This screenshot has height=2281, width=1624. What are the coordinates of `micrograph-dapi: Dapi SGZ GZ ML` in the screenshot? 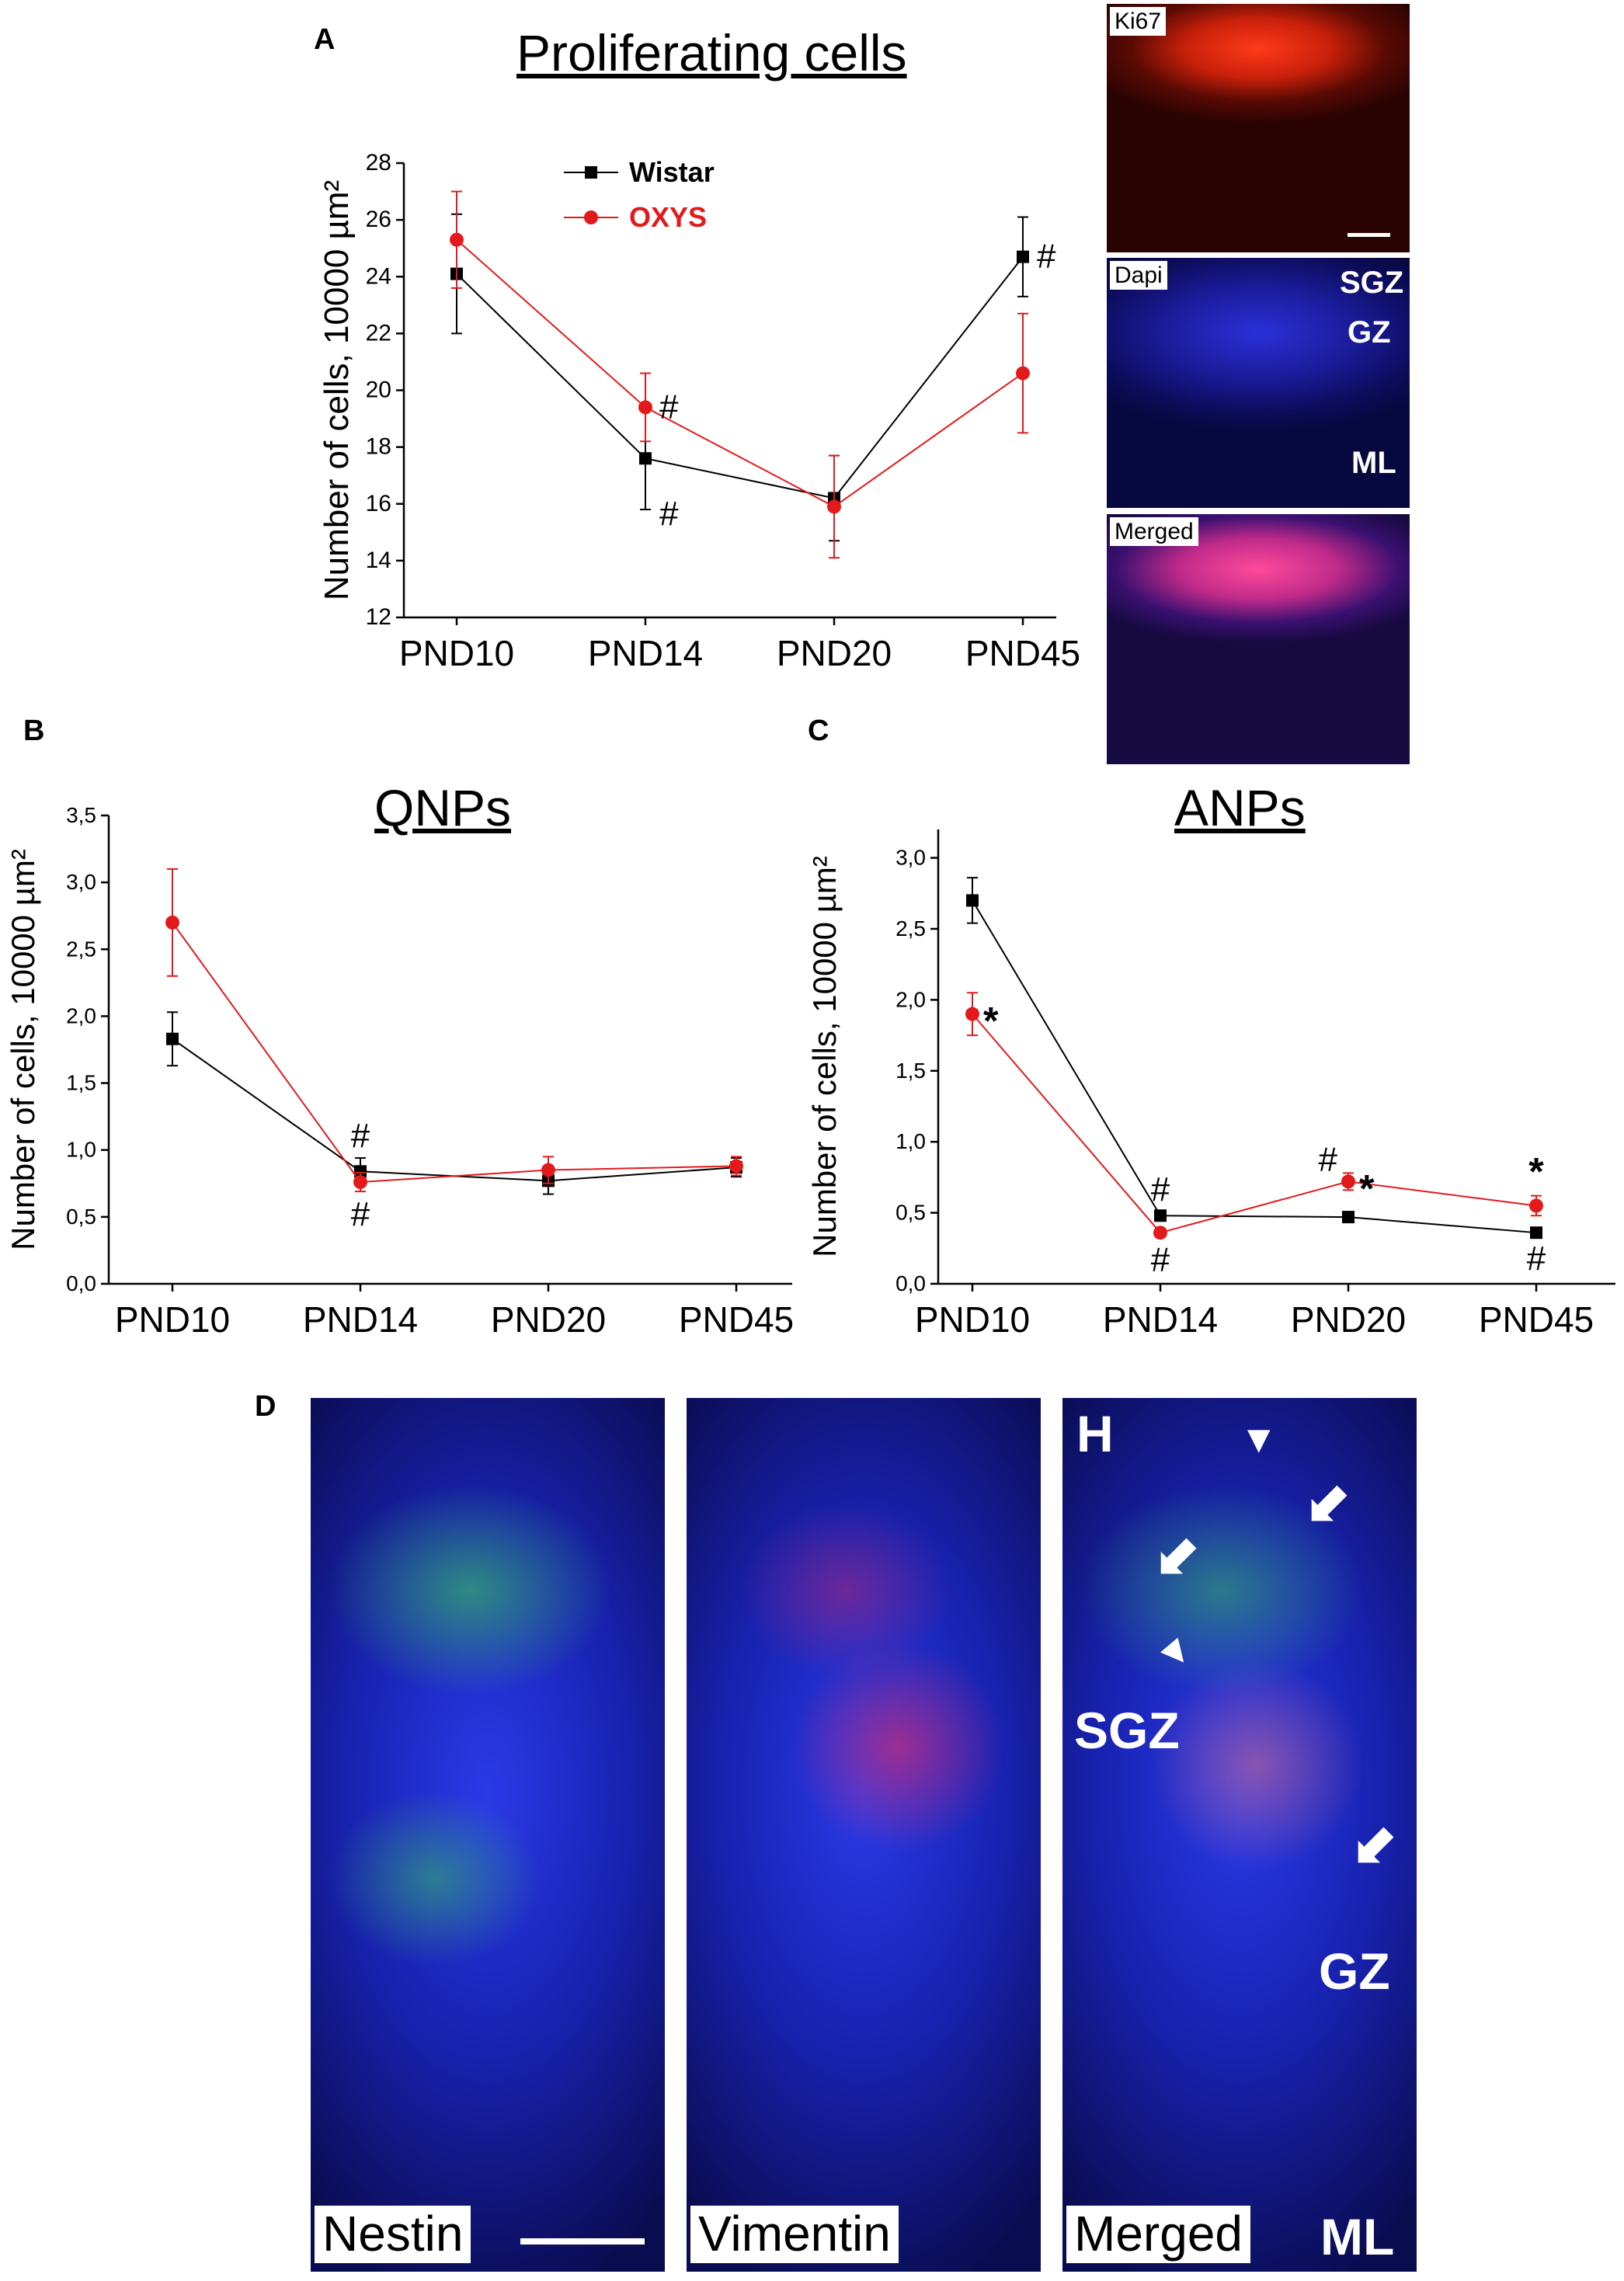 It's located at (1258, 383).